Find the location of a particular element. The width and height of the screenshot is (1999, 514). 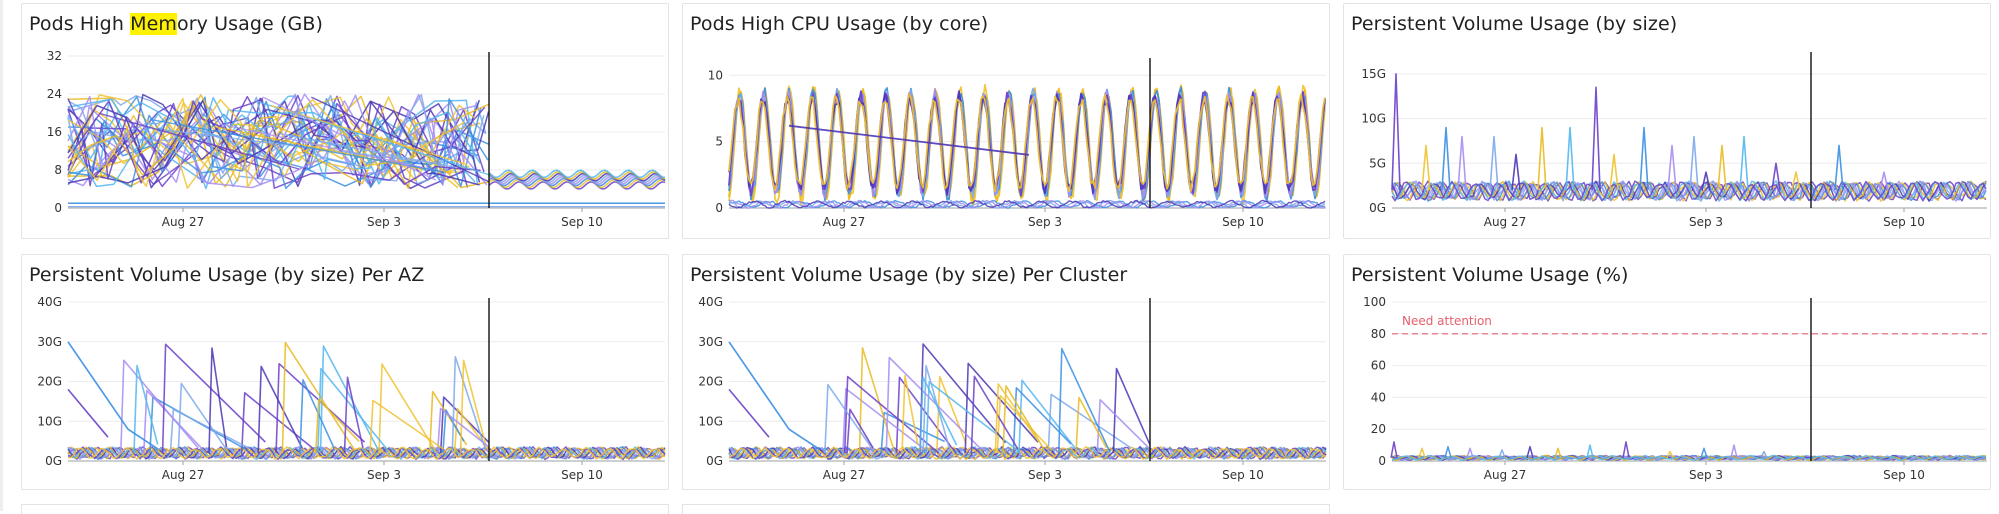

panel-title: Pods High CPU Usage (by core) is located at coordinates (839, 24).